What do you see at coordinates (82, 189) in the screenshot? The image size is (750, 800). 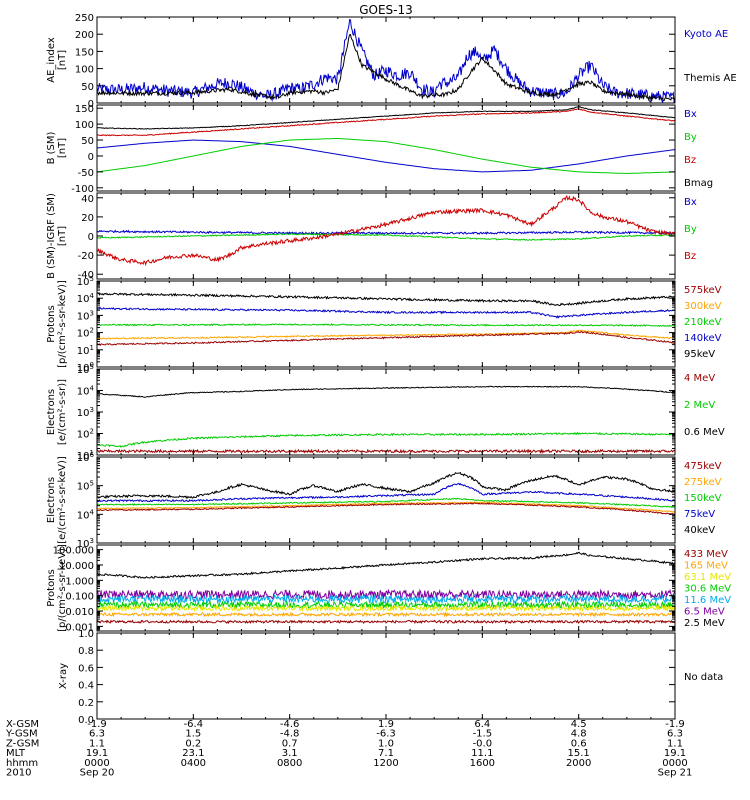 I see `y-tick-label: -100` at bounding box center [82, 189].